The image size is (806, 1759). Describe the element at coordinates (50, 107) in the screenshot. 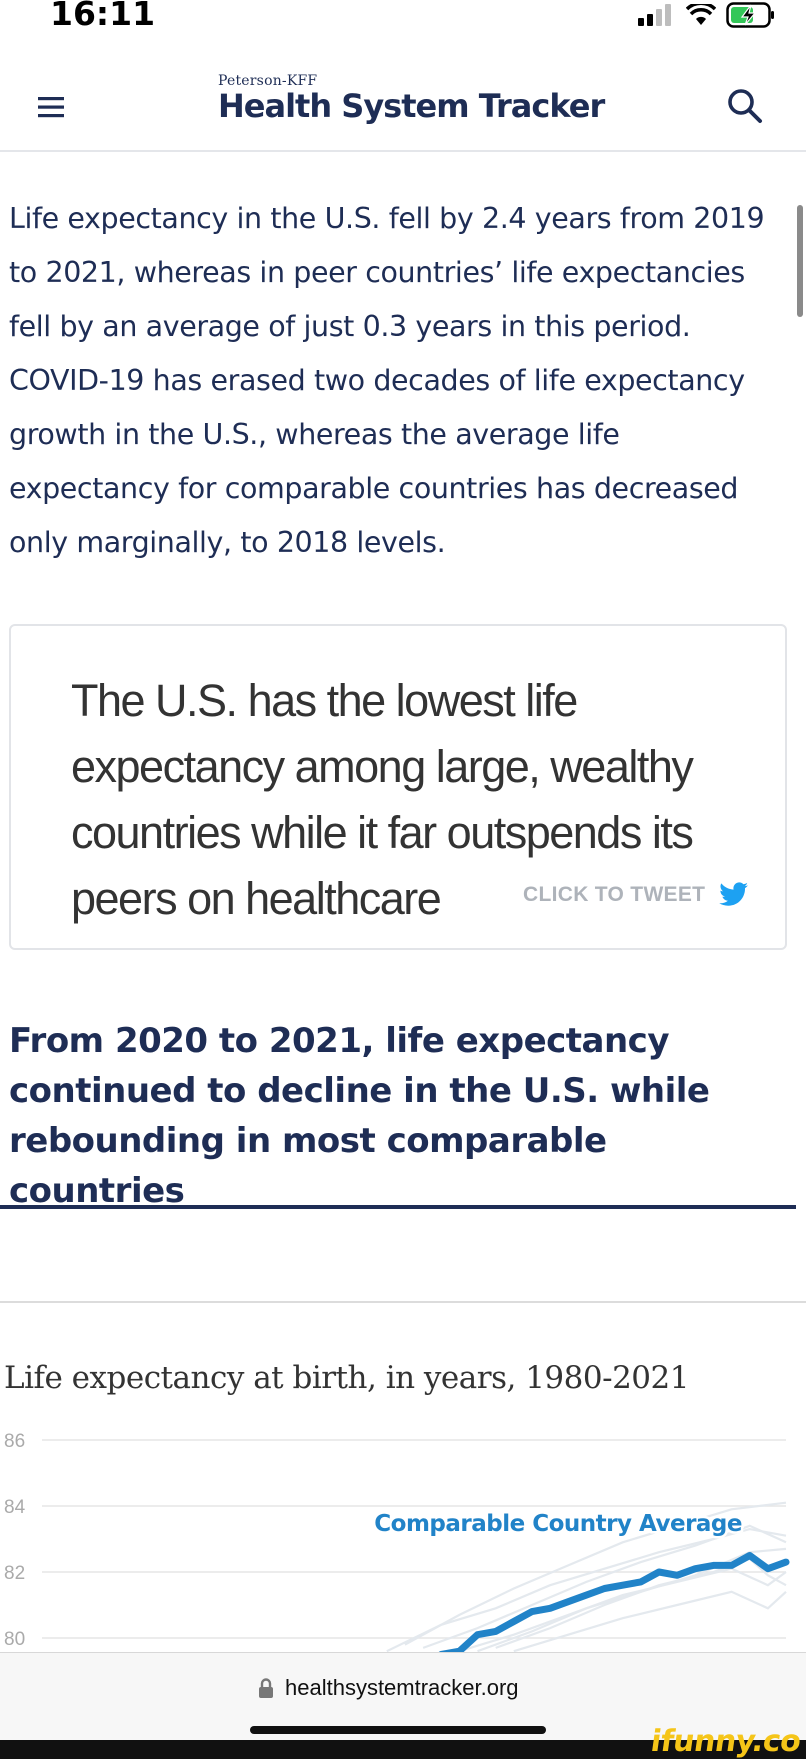

I see `menu-icon` at that location.